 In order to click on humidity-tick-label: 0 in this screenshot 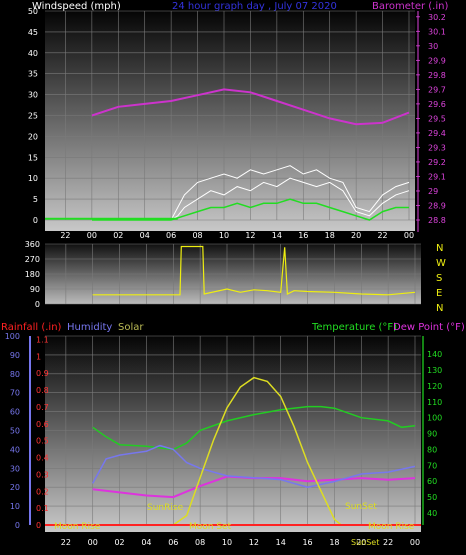, I will do `click(17, 525)`.